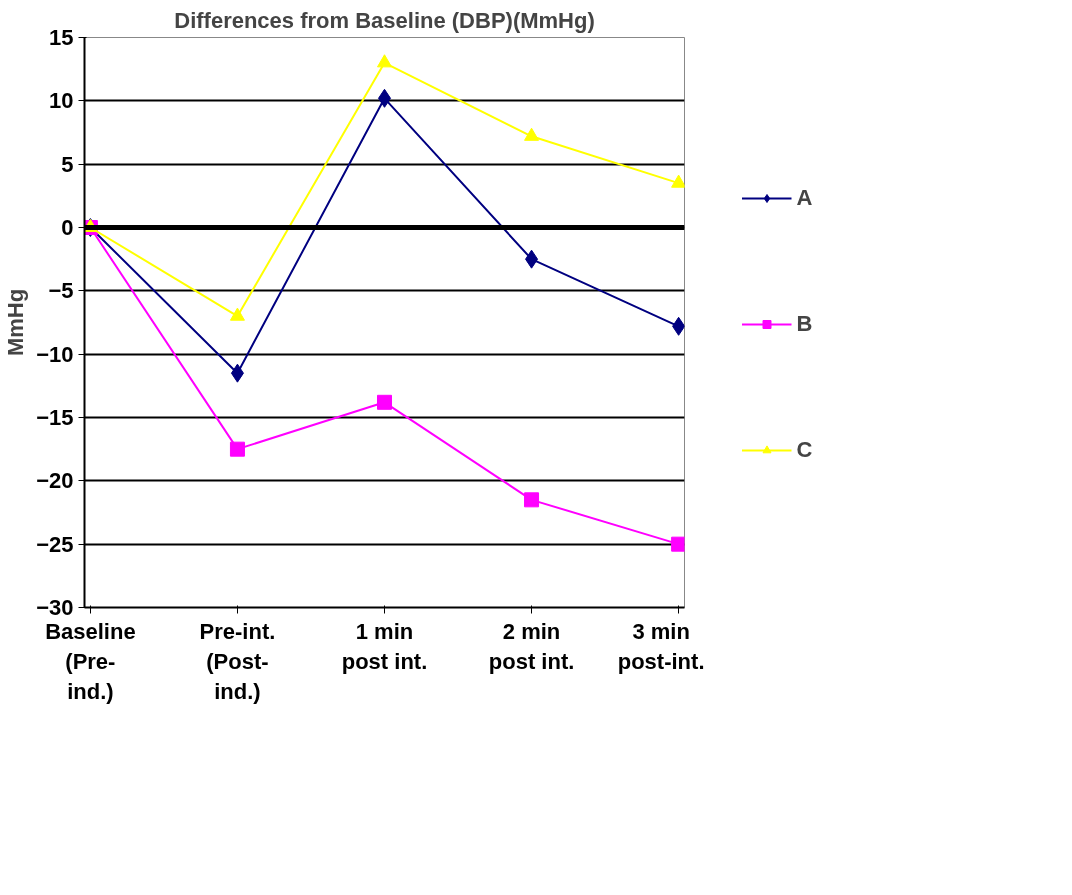  Describe the element at coordinates (805, 198) in the screenshot. I see `legend-label: A` at that location.